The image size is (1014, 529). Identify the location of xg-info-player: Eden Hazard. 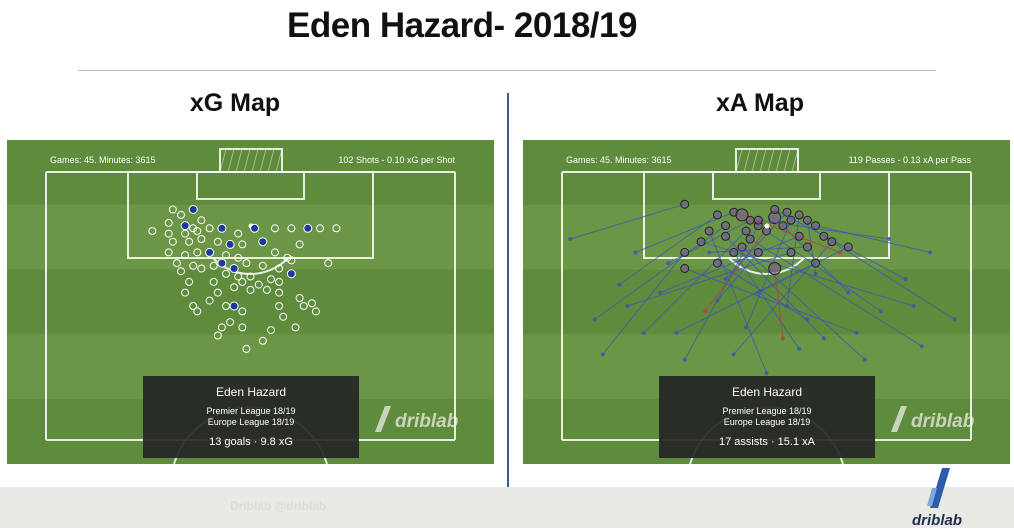
(251, 392).